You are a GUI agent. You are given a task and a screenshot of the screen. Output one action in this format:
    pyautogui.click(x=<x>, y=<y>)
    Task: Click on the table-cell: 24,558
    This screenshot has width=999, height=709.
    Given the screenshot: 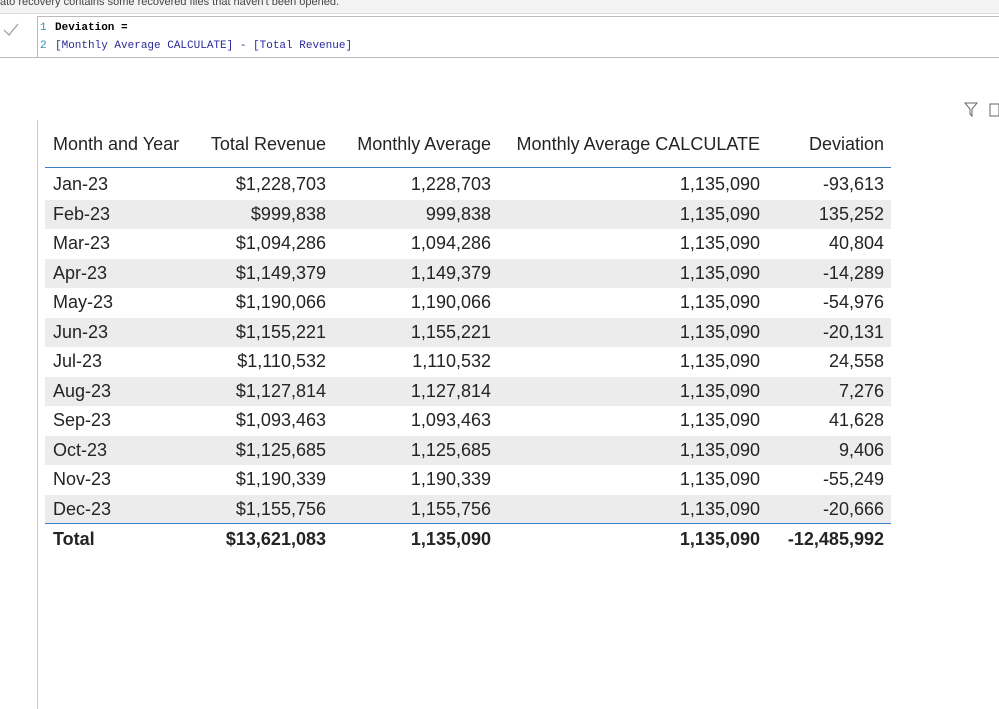 What is the action you would take?
    pyautogui.click(x=856, y=361)
    